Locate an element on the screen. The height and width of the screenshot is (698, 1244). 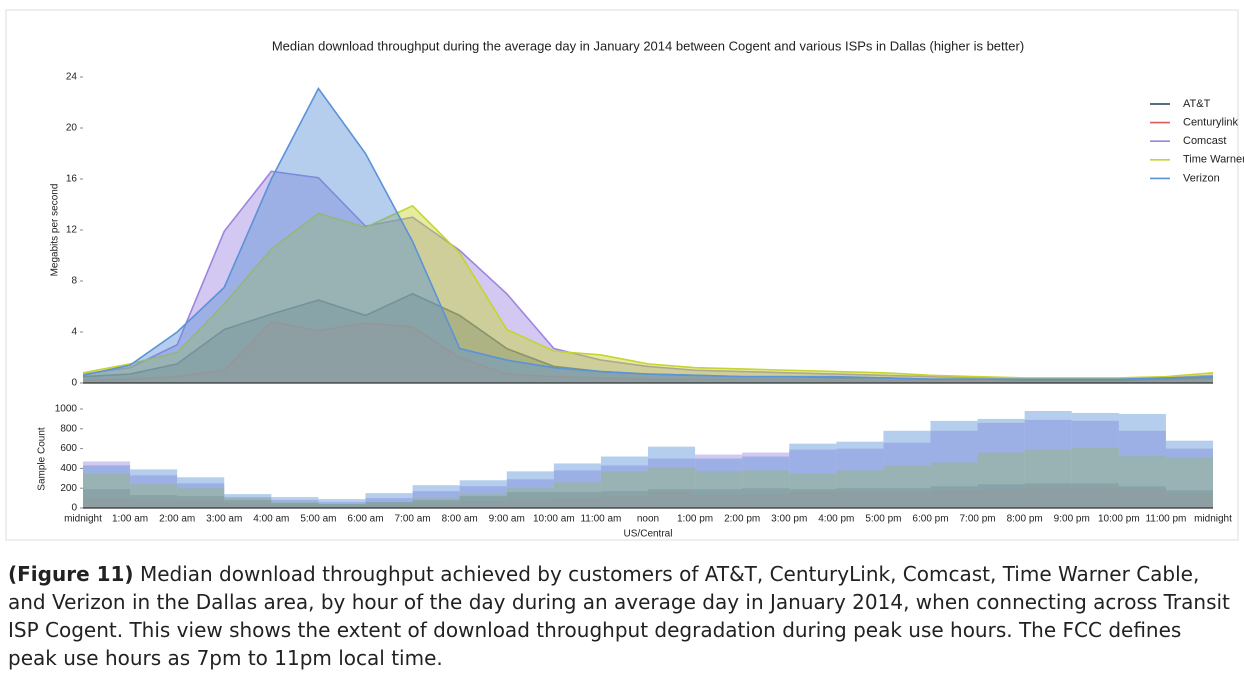
y-tick-label: 24 is located at coordinates (72, 77).